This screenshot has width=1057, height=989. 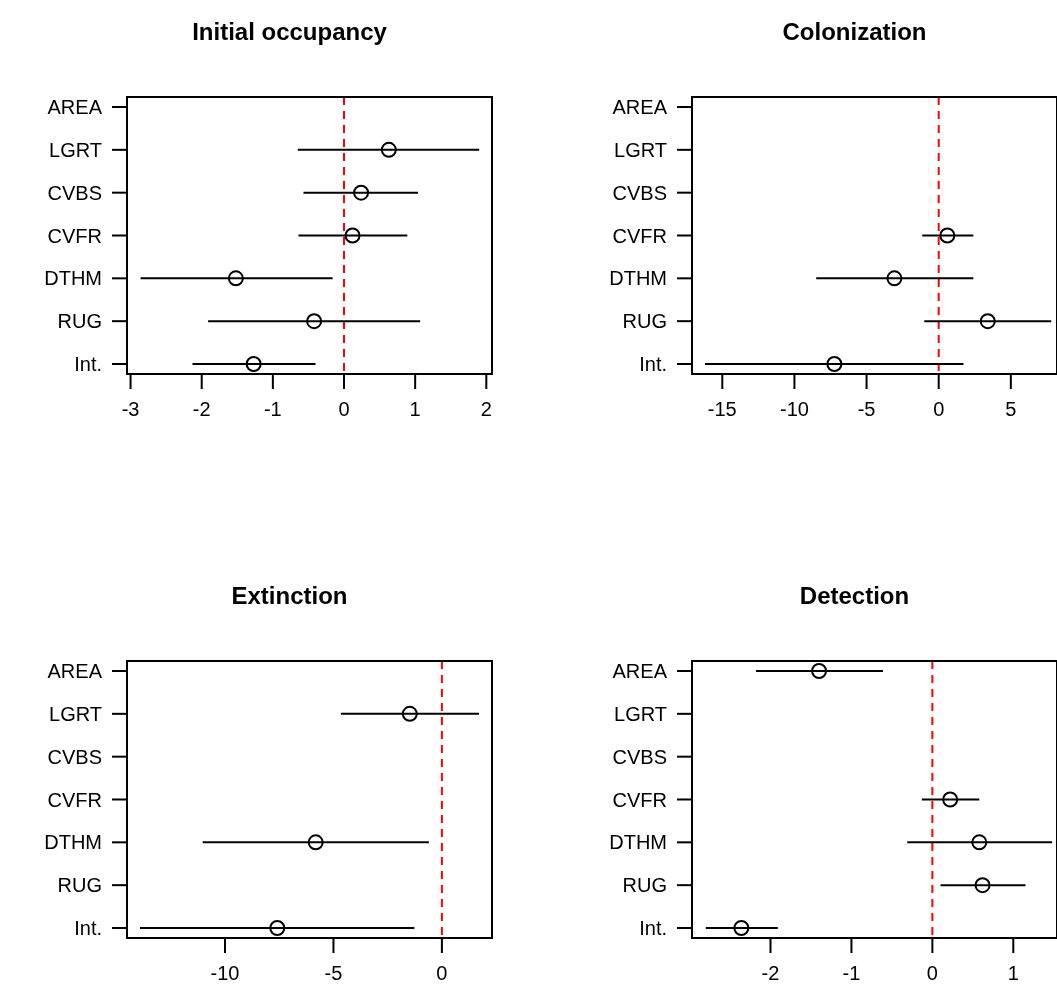 I want to click on chart-title: Extinction, so click(x=289, y=595).